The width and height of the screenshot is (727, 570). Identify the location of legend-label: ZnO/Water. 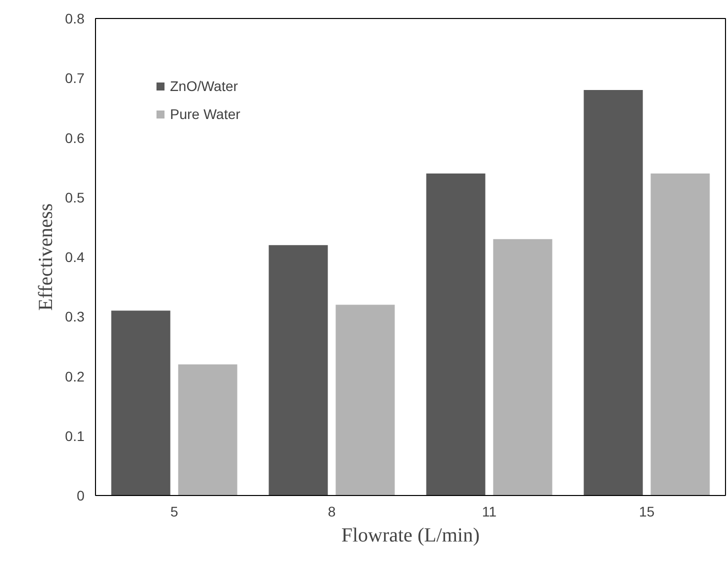
(204, 86).